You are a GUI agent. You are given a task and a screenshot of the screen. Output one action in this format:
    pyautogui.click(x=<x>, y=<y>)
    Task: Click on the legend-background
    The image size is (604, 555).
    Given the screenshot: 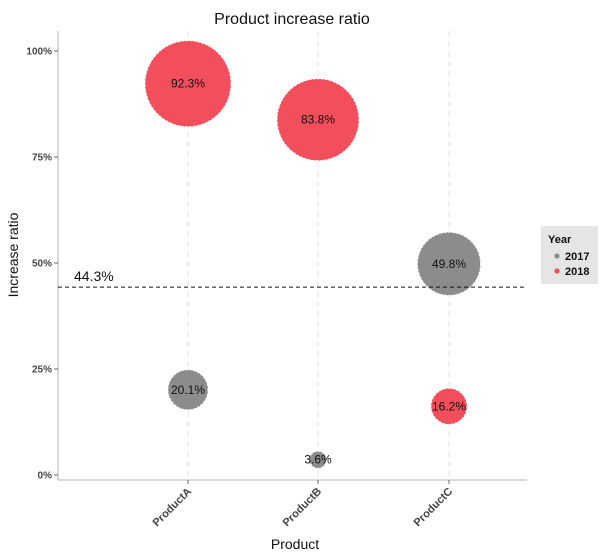 What is the action you would take?
    pyautogui.click(x=569, y=255)
    